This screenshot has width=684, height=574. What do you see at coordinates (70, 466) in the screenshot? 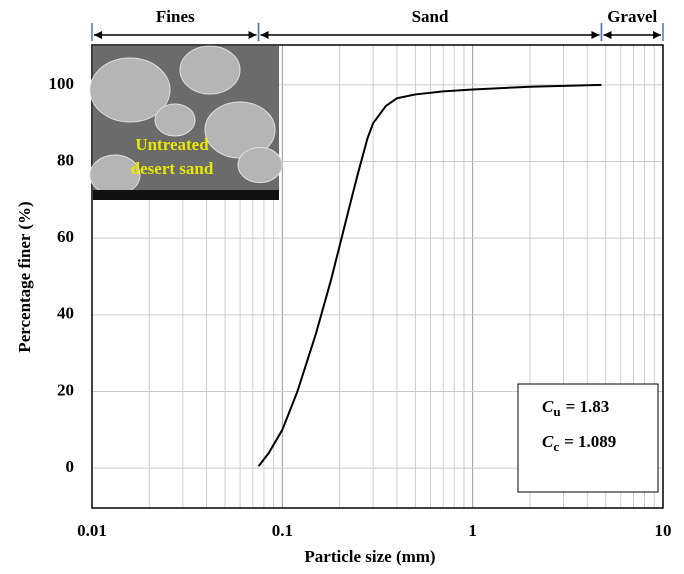
I see `y-tick-label: 0` at bounding box center [70, 466].